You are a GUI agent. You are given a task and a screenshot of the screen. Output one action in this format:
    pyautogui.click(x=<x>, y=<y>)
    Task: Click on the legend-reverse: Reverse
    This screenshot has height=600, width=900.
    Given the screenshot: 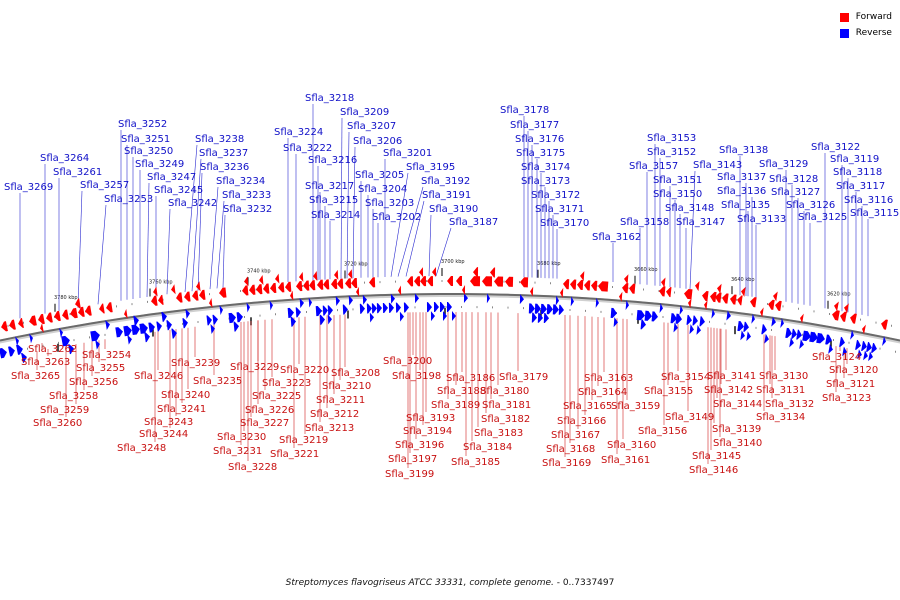 What is the action you would take?
    pyautogui.click(x=865, y=33)
    